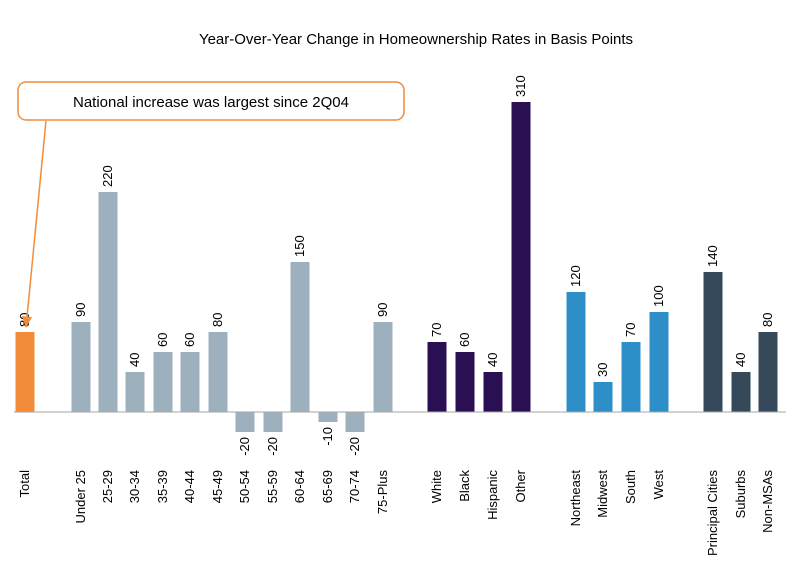 The image size is (800, 583). Describe the element at coordinates (659, 362) in the screenshot. I see `bar-west` at that location.